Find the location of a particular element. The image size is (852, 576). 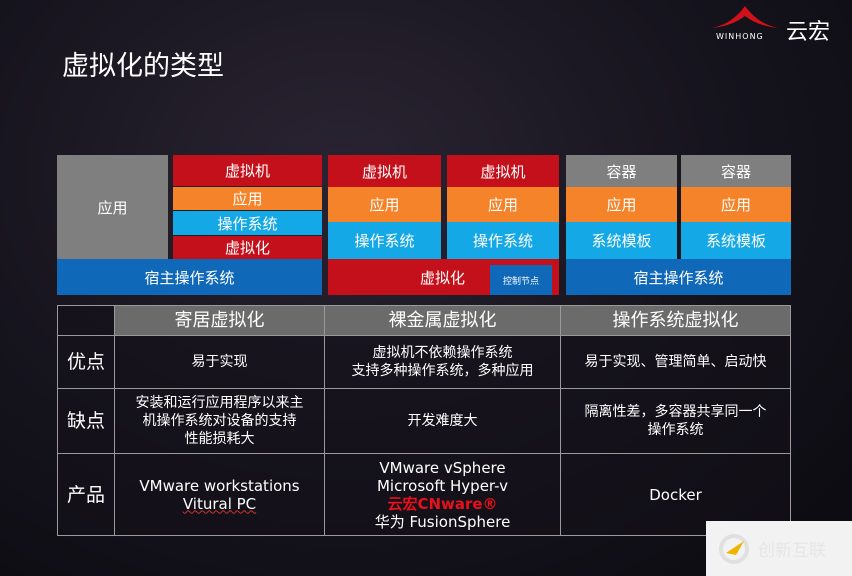

hosted-vm-app-block: 应用 is located at coordinates (247, 198).